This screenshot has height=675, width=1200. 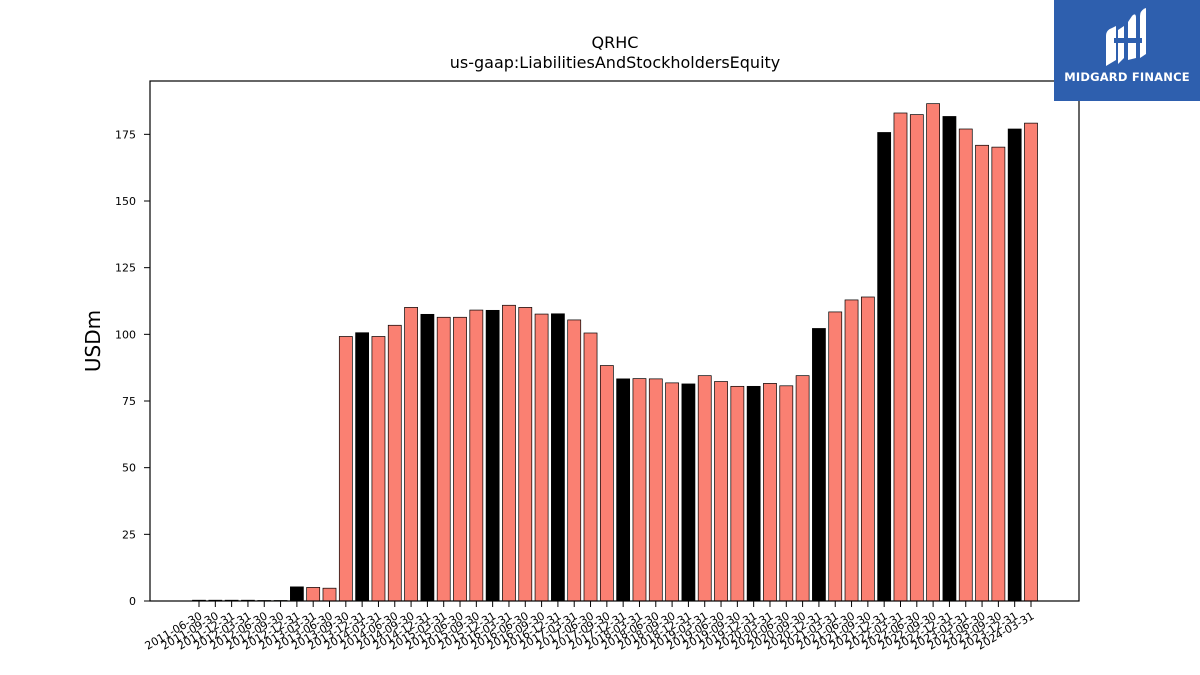 I want to click on y-tick-label: 125, so click(x=125, y=268).